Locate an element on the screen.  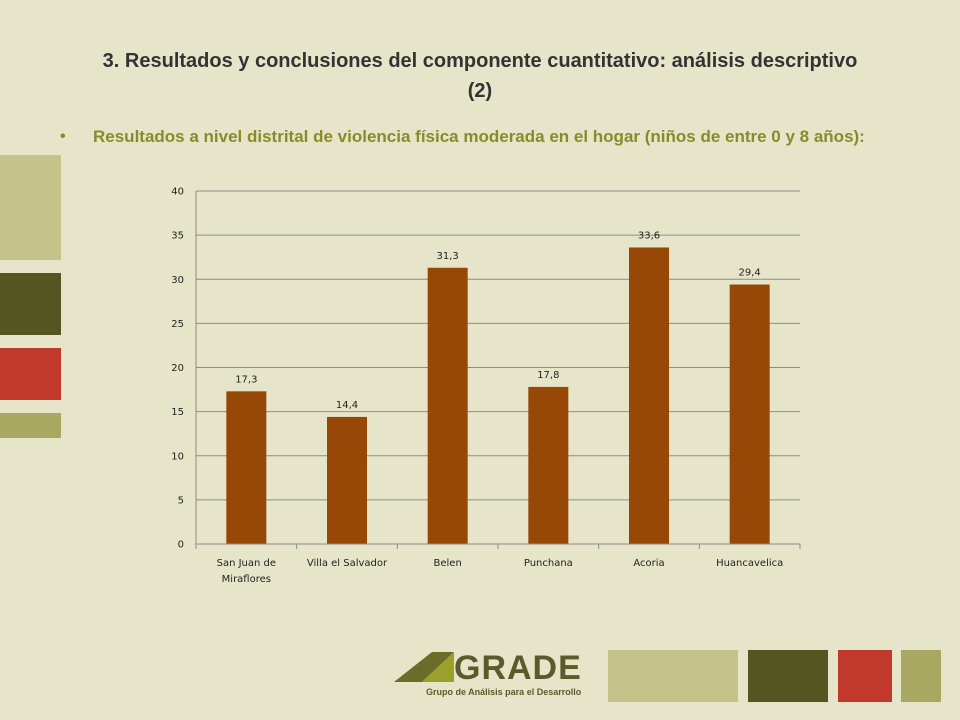
data-label: 29,4 is located at coordinates (750, 273).